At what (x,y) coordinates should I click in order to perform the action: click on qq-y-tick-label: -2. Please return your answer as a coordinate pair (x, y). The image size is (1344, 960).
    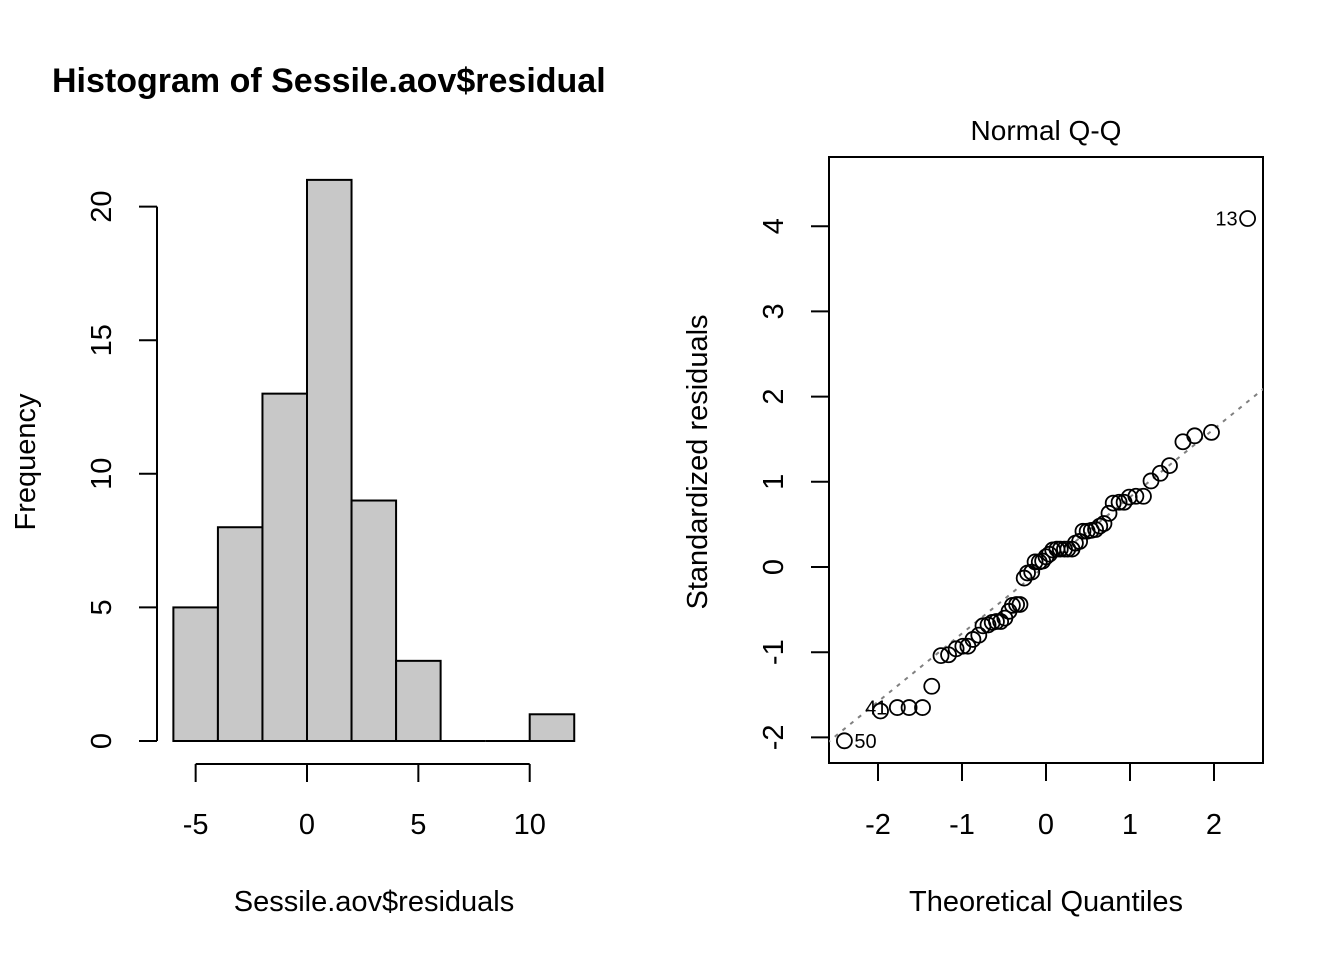
    Looking at the image, I should click on (774, 738).